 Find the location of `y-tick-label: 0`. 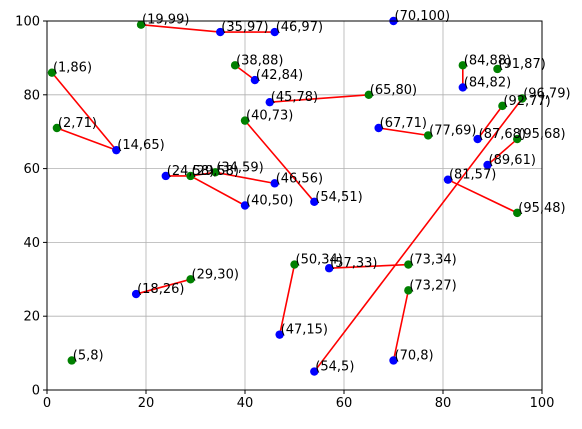

y-tick-label: 0 is located at coordinates (36, 391).